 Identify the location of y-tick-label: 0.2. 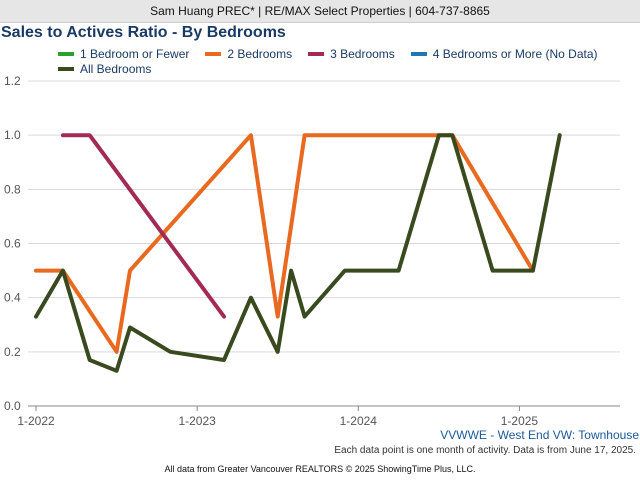
(12, 352).